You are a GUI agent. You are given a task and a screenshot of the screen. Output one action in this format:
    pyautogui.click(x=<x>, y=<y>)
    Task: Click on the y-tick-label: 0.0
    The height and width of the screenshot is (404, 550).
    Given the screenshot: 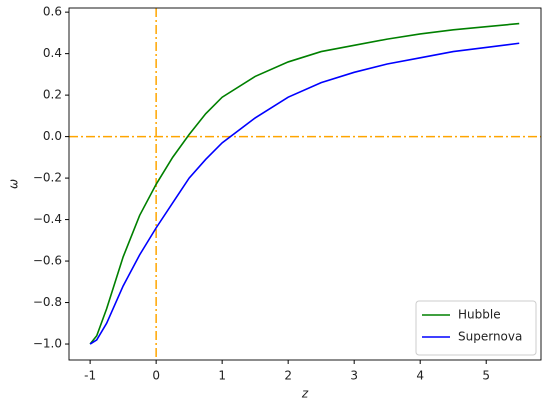 What is the action you would take?
    pyautogui.click(x=52, y=136)
    